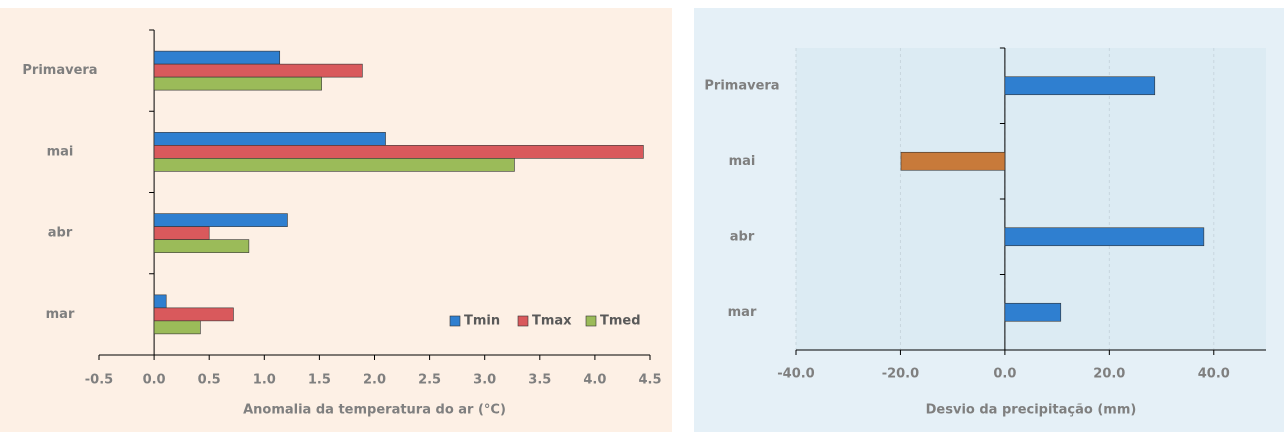 Image resolution: width=1284 pixels, height=432 pixels. I want to click on x-tick-label: 4.0, so click(594, 380).